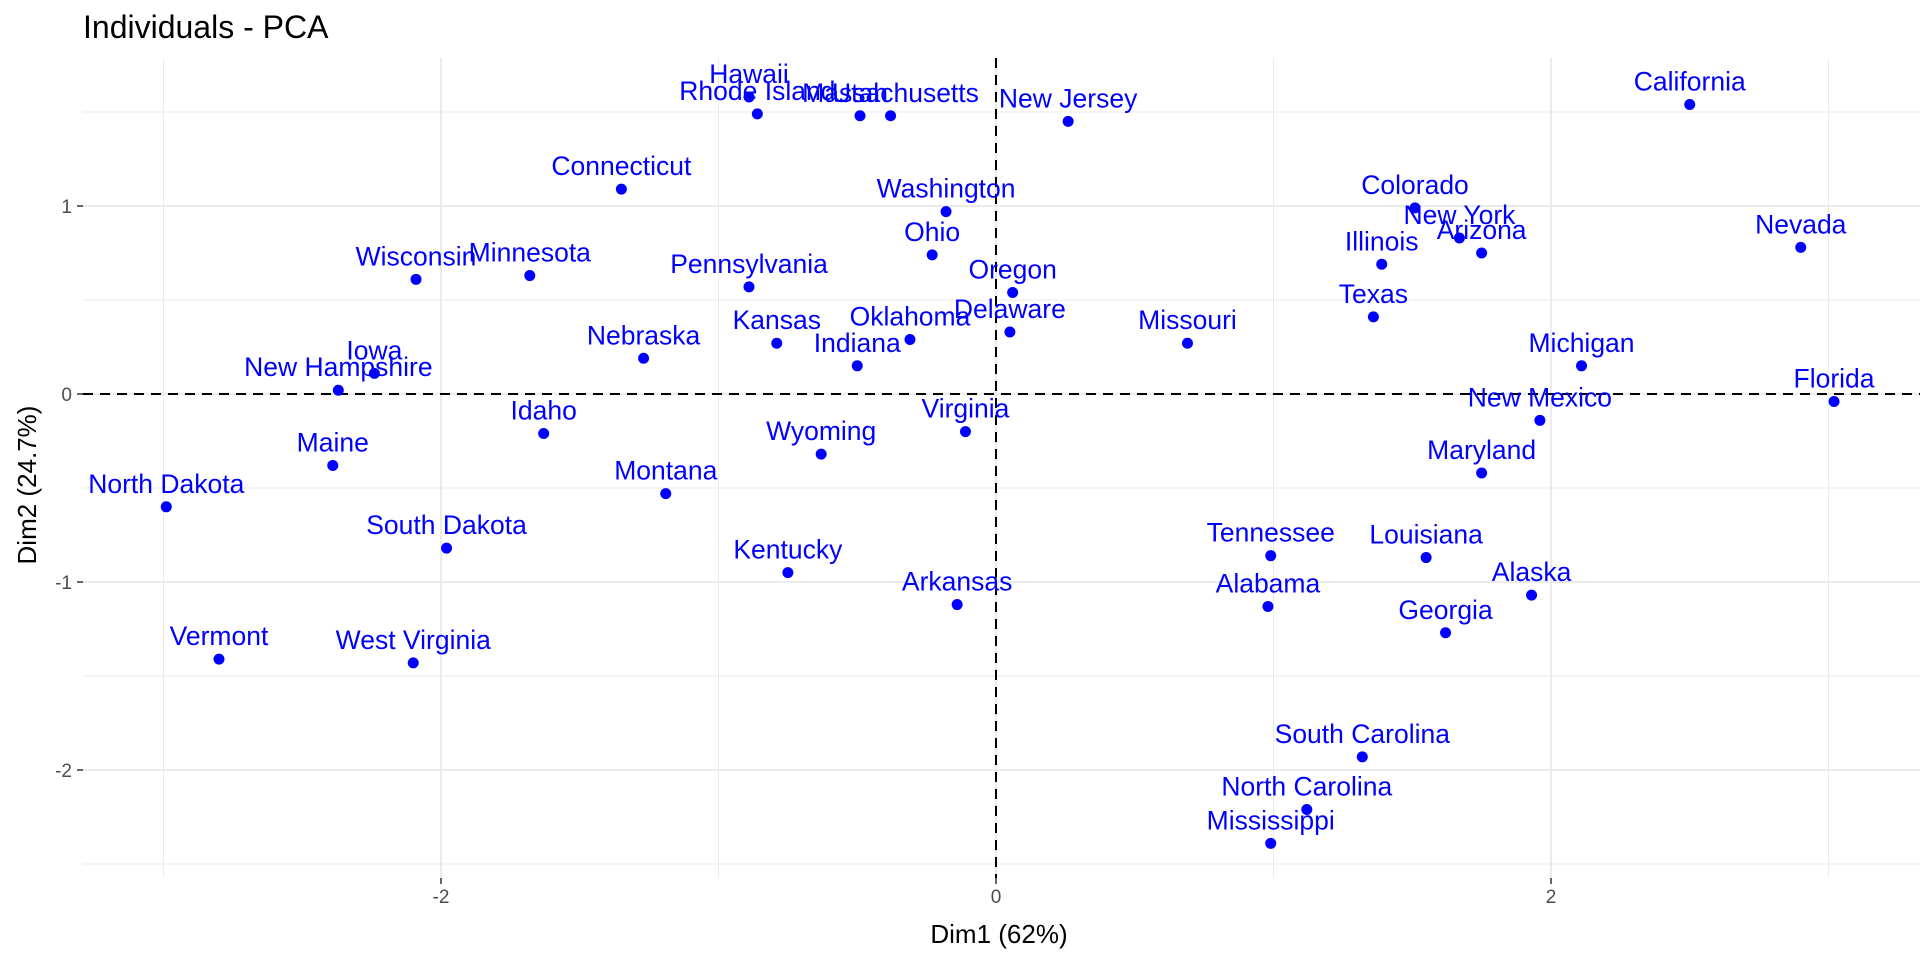  What do you see at coordinates (957, 582) in the screenshot?
I see `point-label: Arkansas` at bounding box center [957, 582].